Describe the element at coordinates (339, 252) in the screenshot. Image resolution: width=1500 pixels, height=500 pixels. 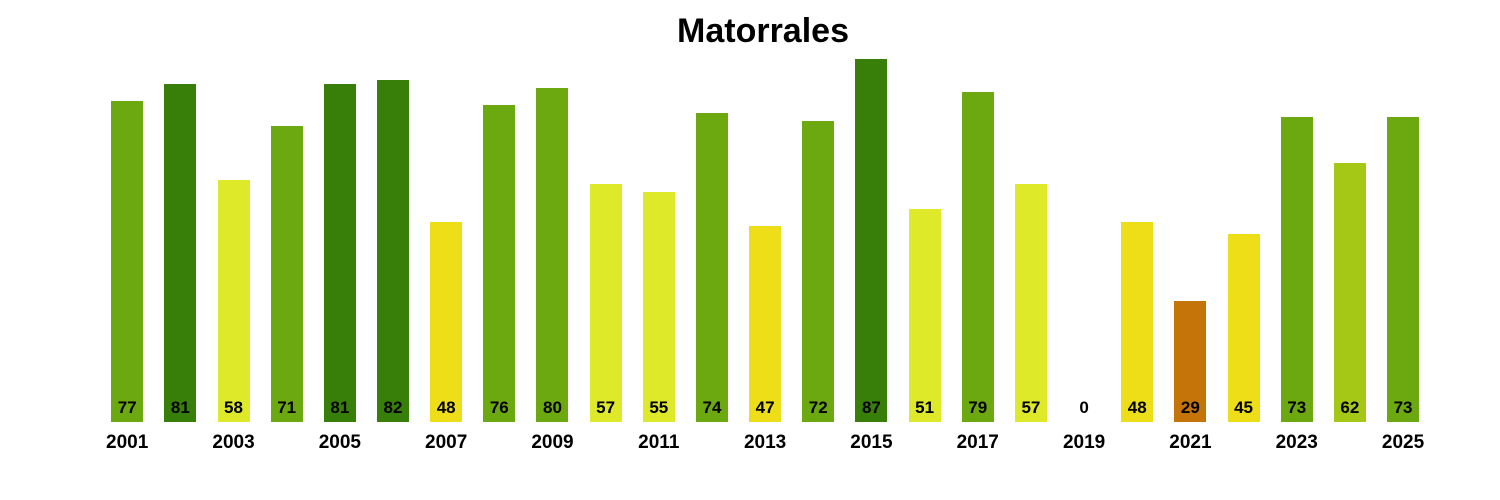
I see `bar-2005` at that location.